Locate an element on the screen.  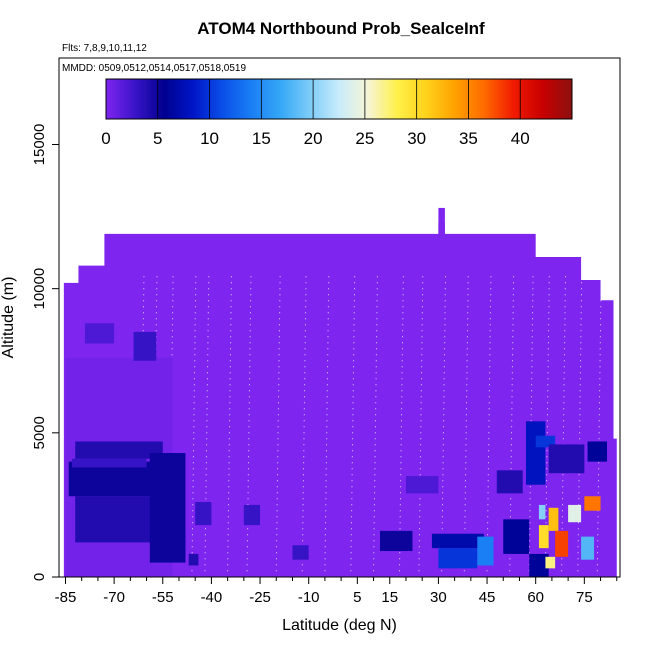
coverage-spike is located at coordinates (441, 220).